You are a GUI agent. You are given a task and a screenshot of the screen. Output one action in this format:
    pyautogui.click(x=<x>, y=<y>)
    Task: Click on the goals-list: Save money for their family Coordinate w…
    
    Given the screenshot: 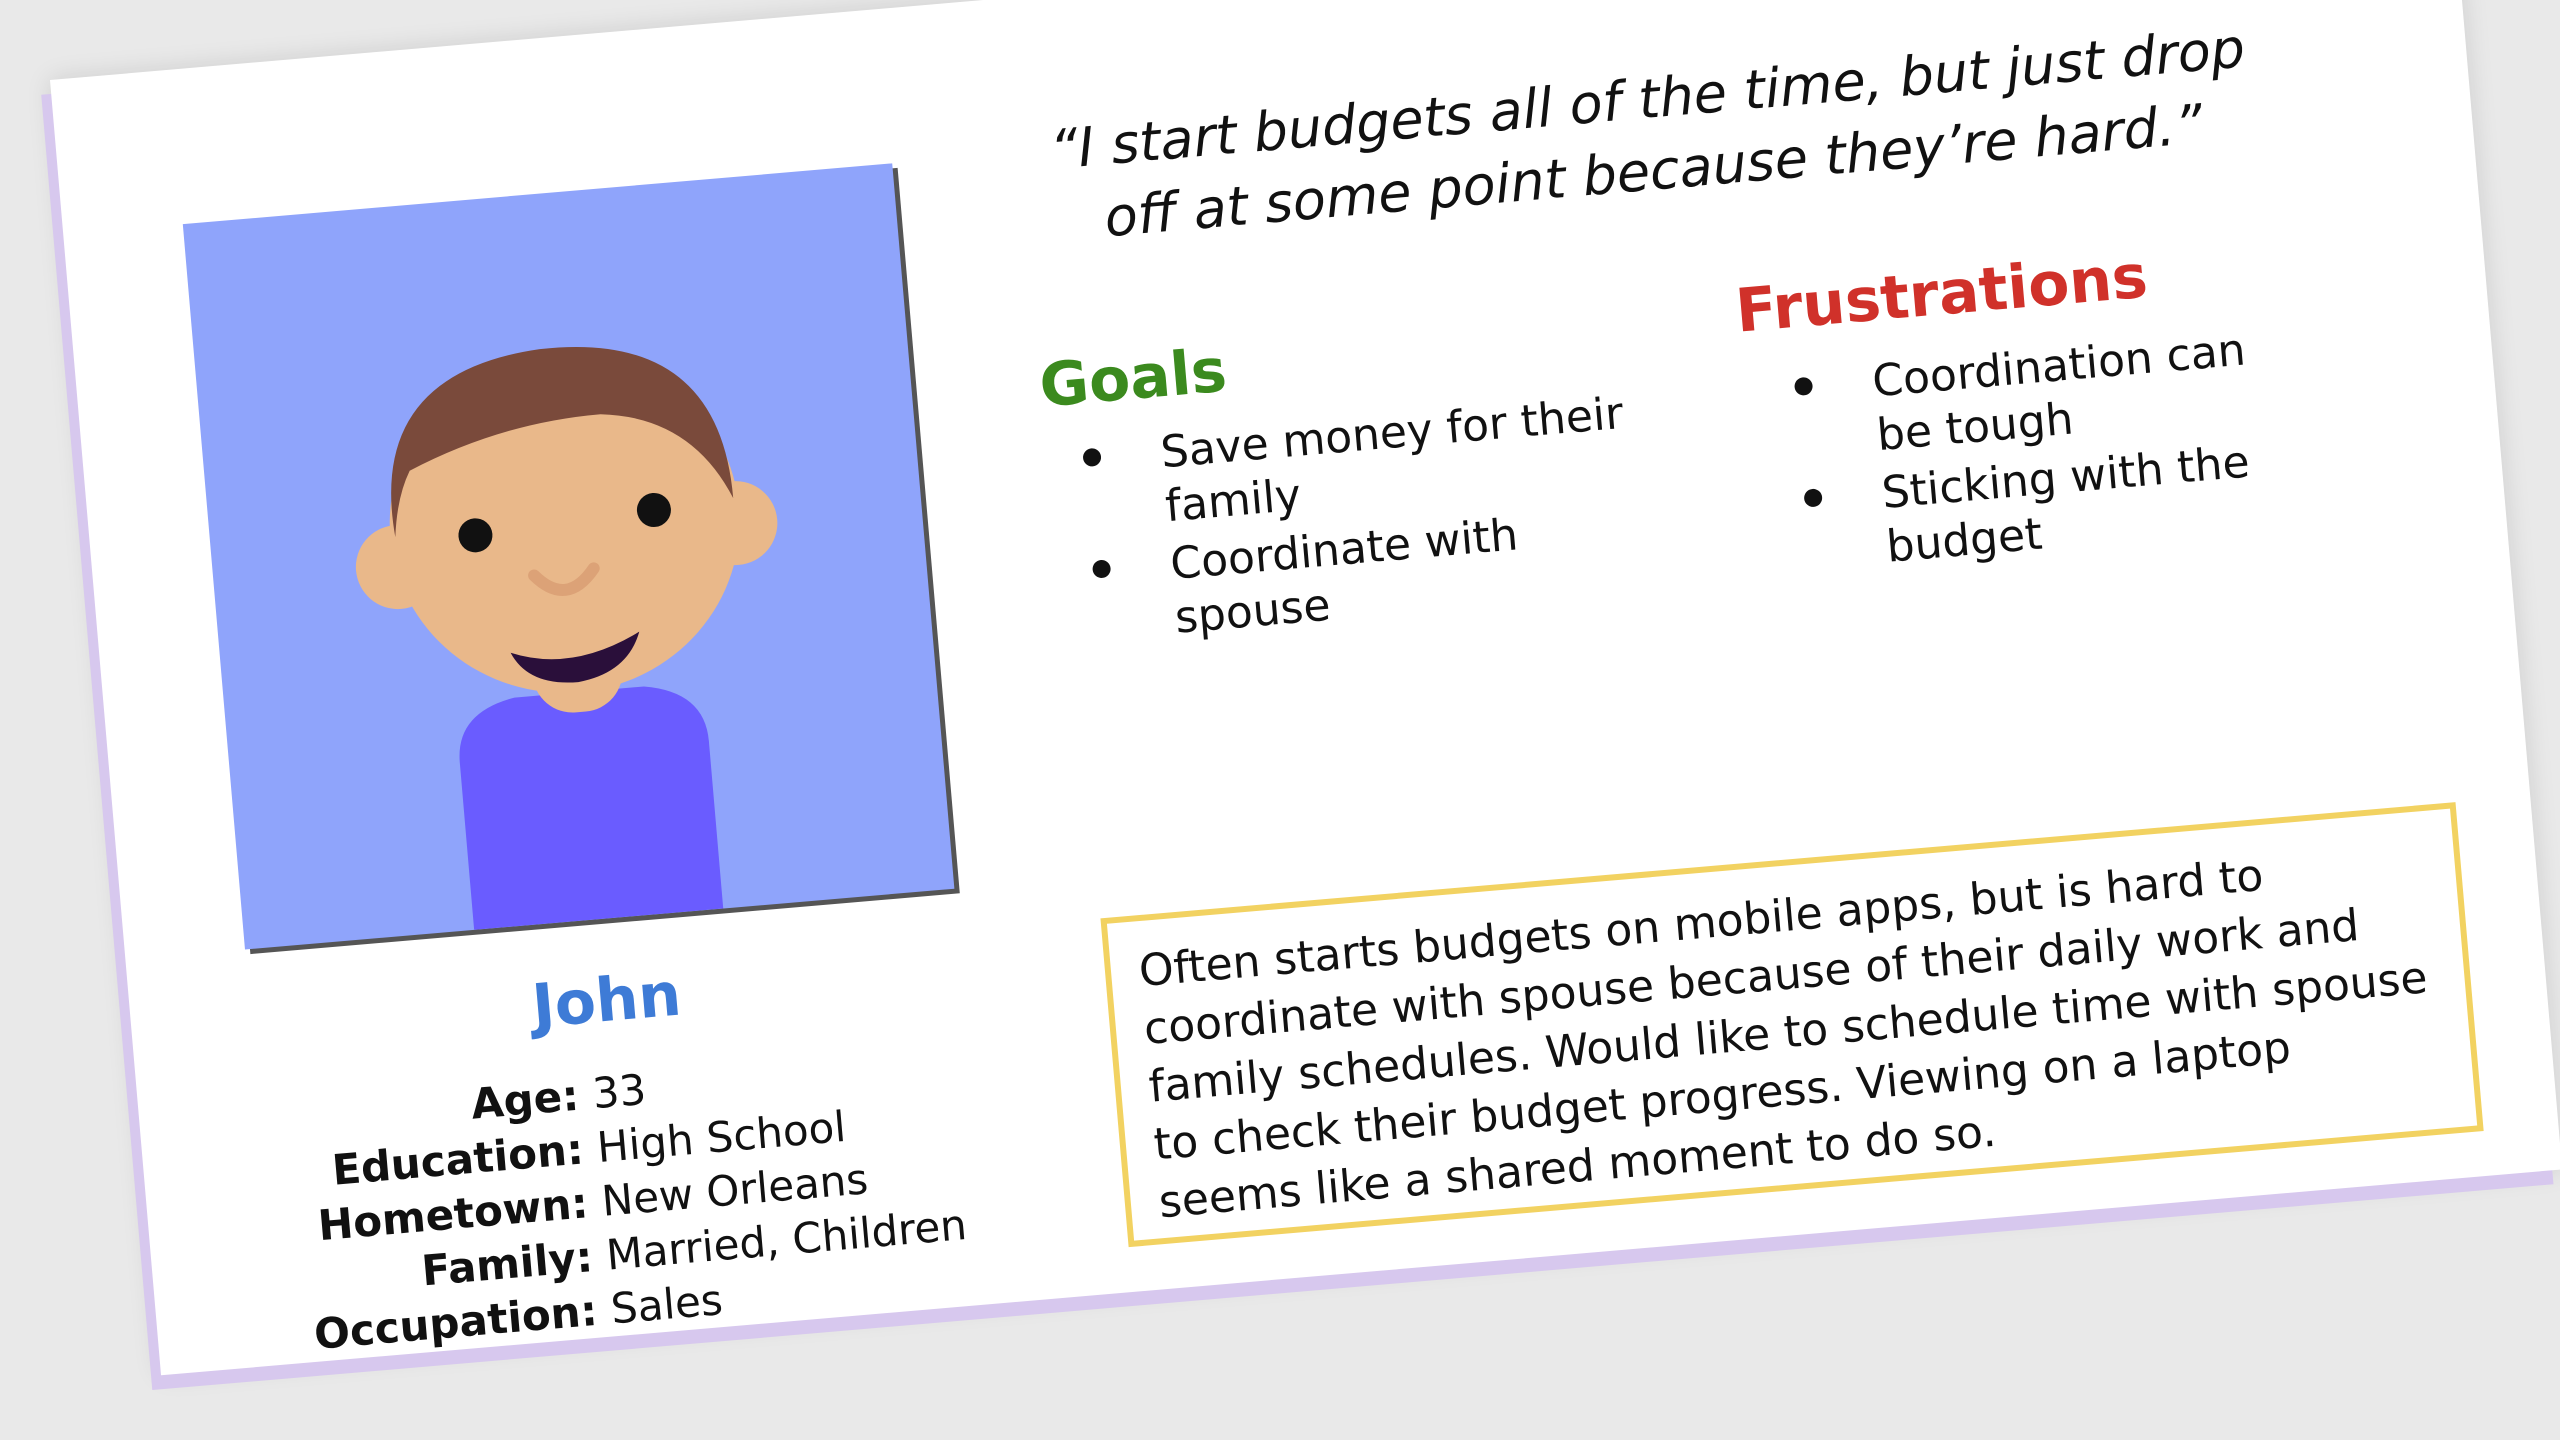 What is the action you would take?
    pyautogui.click(x=1357, y=521)
    